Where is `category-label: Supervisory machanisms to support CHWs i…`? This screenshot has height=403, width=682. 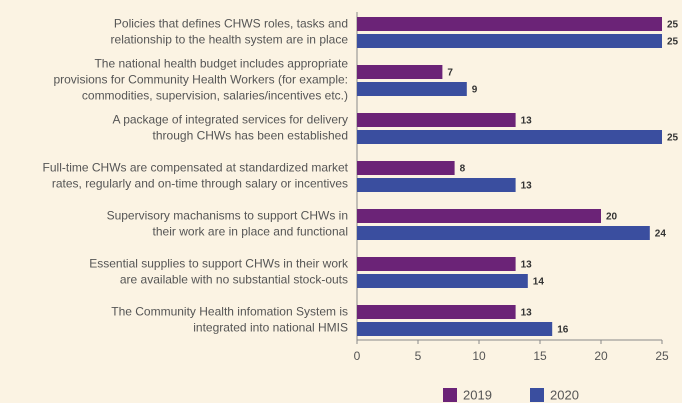
category-label: Supervisory machanisms to support CHWs i… is located at coordinates (227, 216).